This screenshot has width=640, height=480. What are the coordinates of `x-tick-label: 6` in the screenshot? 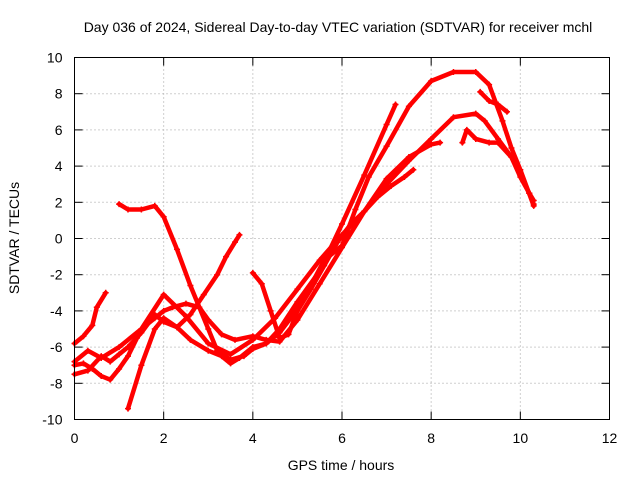 It's located at (342, 438).